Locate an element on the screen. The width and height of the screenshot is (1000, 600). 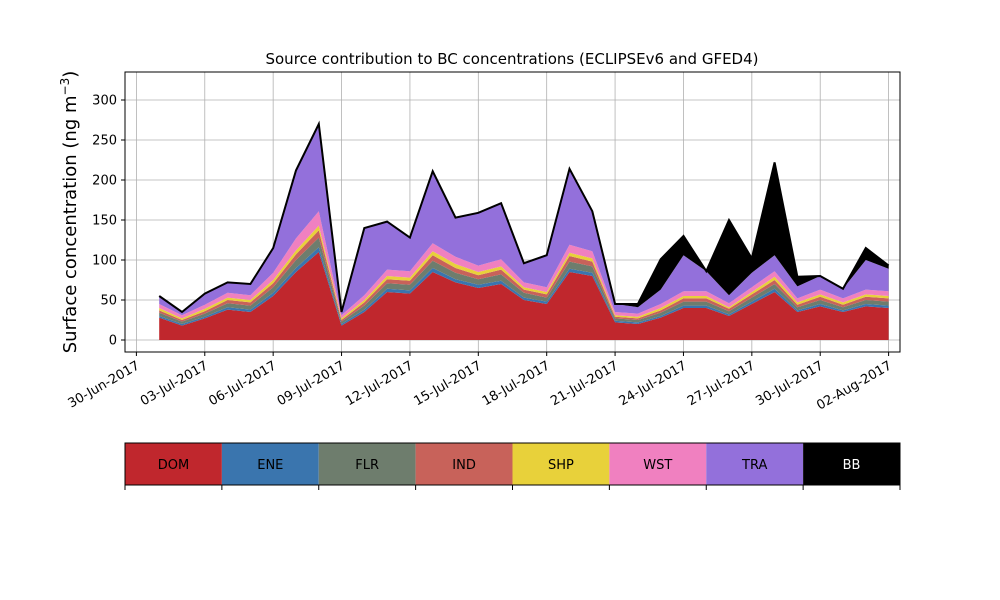
area-ind is located at coordinates (524, 276).